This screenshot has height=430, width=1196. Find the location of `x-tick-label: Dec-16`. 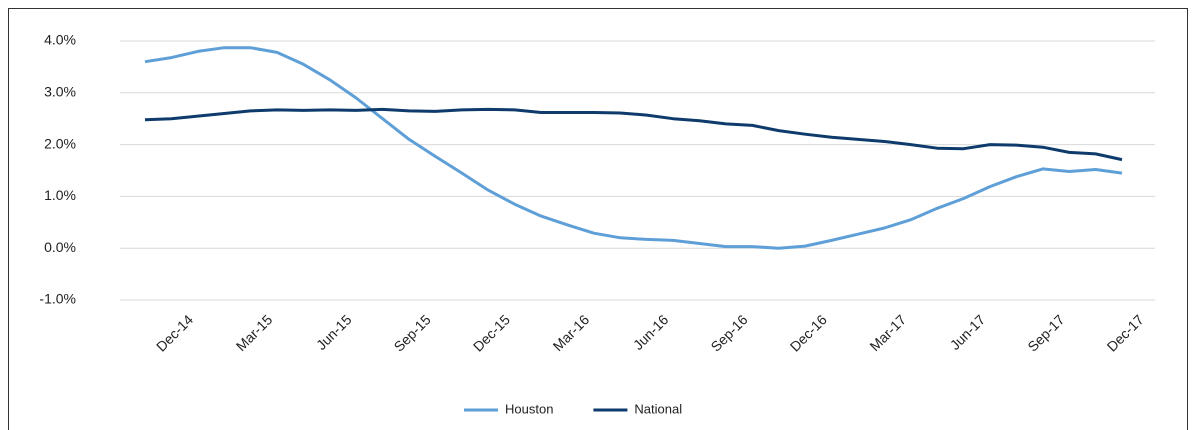

x-tick-label: Dec-16 is located at coordinates (808, 332).